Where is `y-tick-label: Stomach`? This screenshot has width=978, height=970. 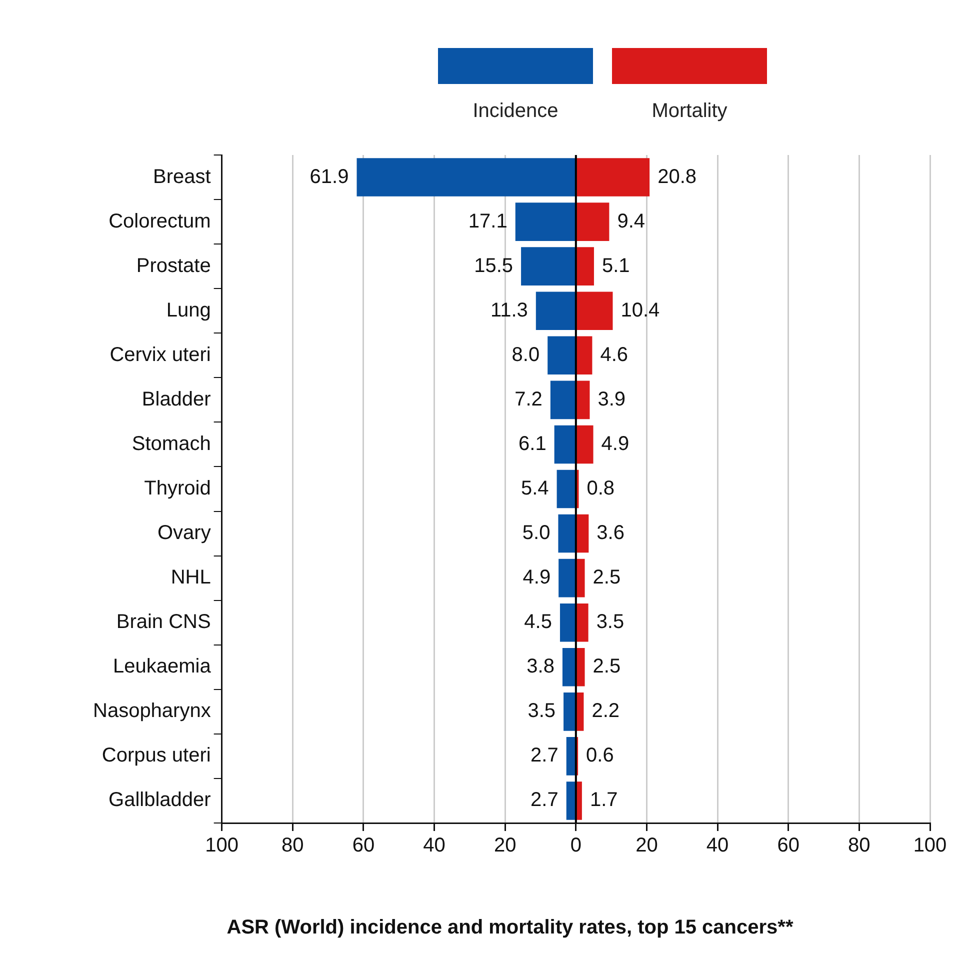 y-tick-label: Stomach is located at coordinates (171, 443).